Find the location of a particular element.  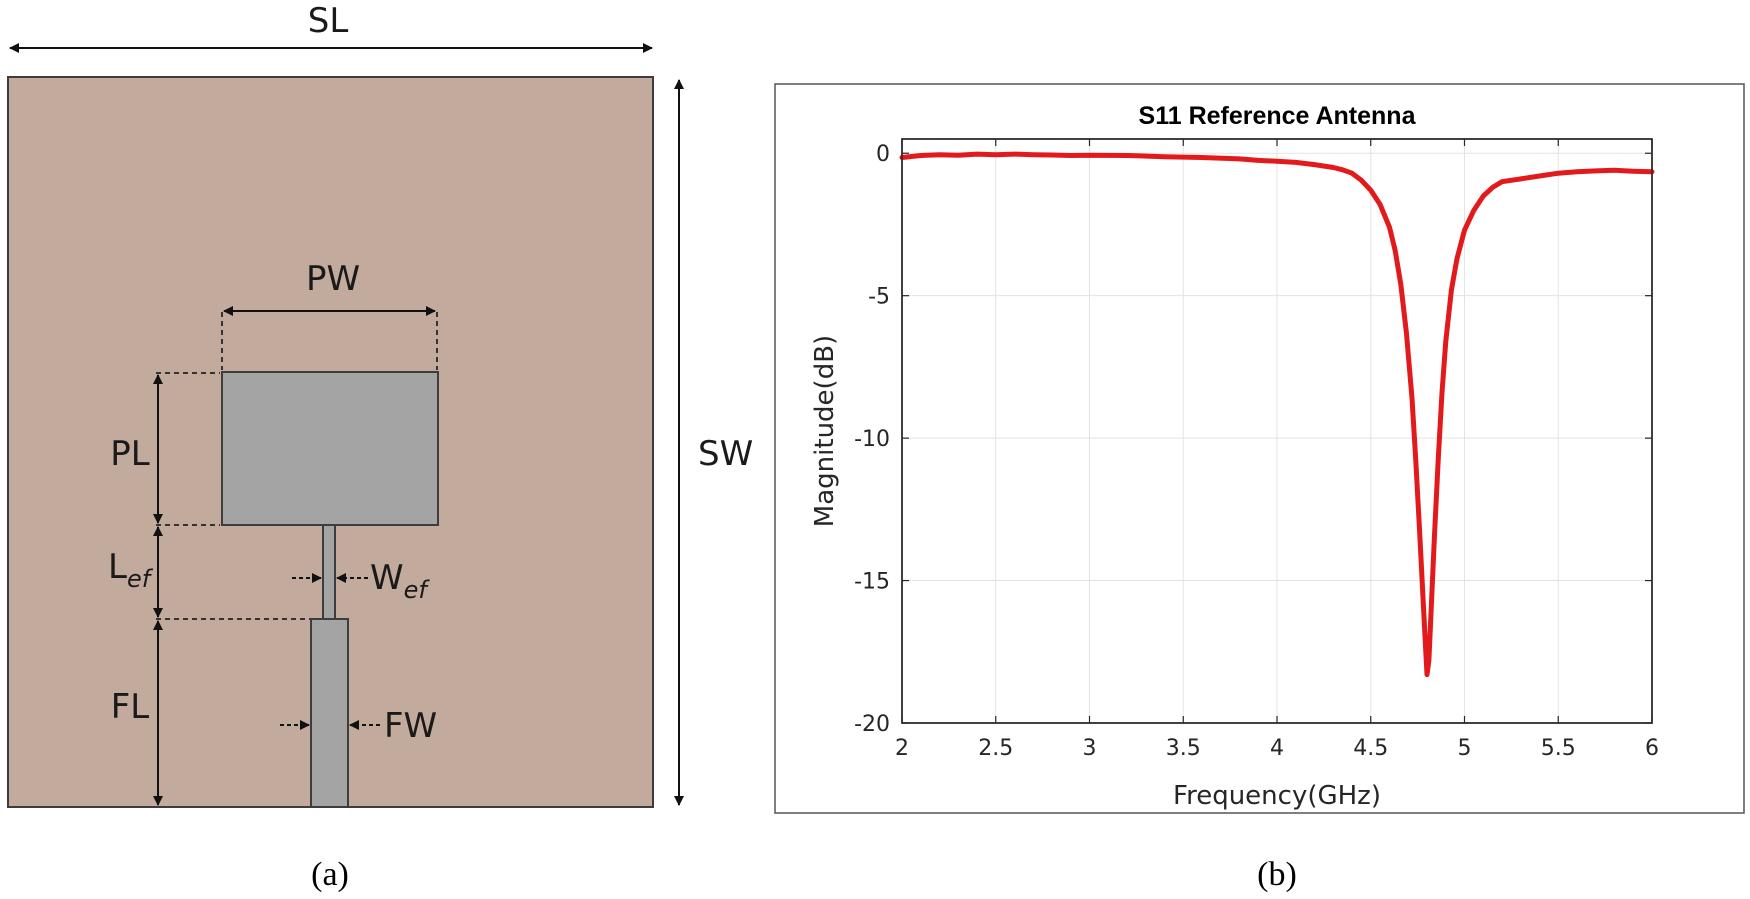

sl-label: SL is located at coordinates (328, 21).